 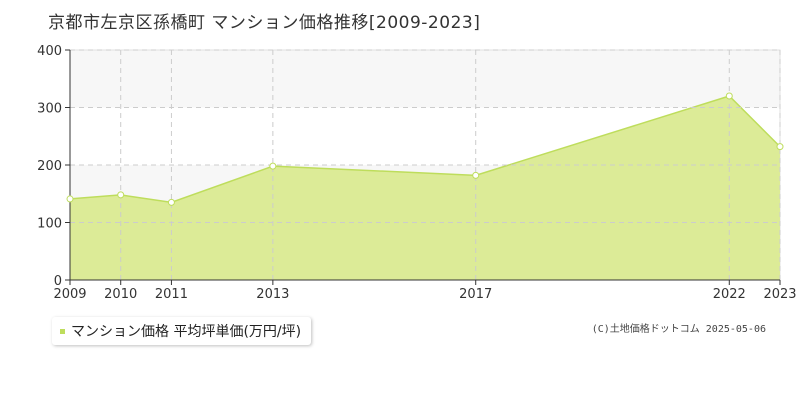 I want to click on y-tick-label: 300, so click(x=49, y=109).